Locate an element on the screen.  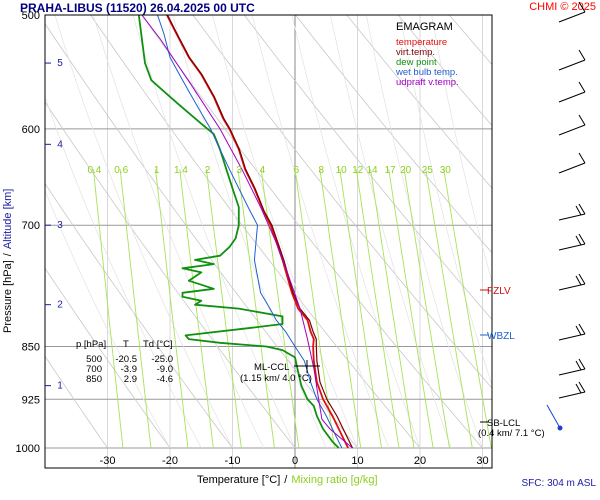
mixing-ratio-label: 1.4 is located at coordinates (181, 170).